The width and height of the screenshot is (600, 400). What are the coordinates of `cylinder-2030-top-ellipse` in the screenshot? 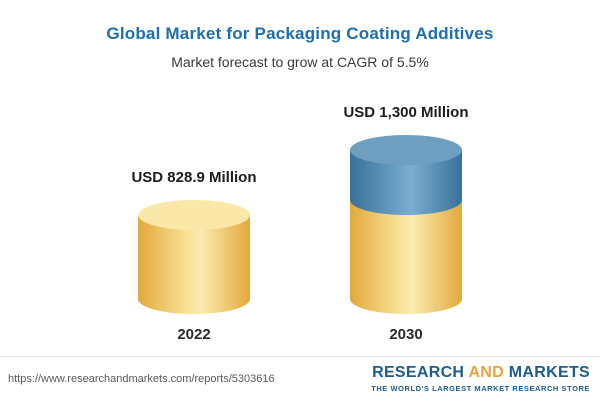 It's located at (406, 150).